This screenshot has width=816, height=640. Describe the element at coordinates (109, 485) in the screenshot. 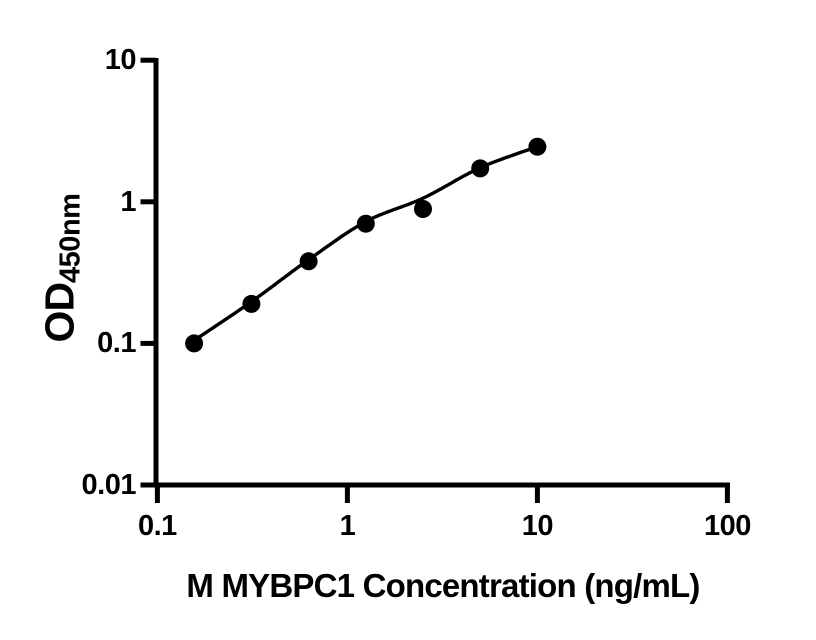

I see `y-tick-label: 0.01` at that location.